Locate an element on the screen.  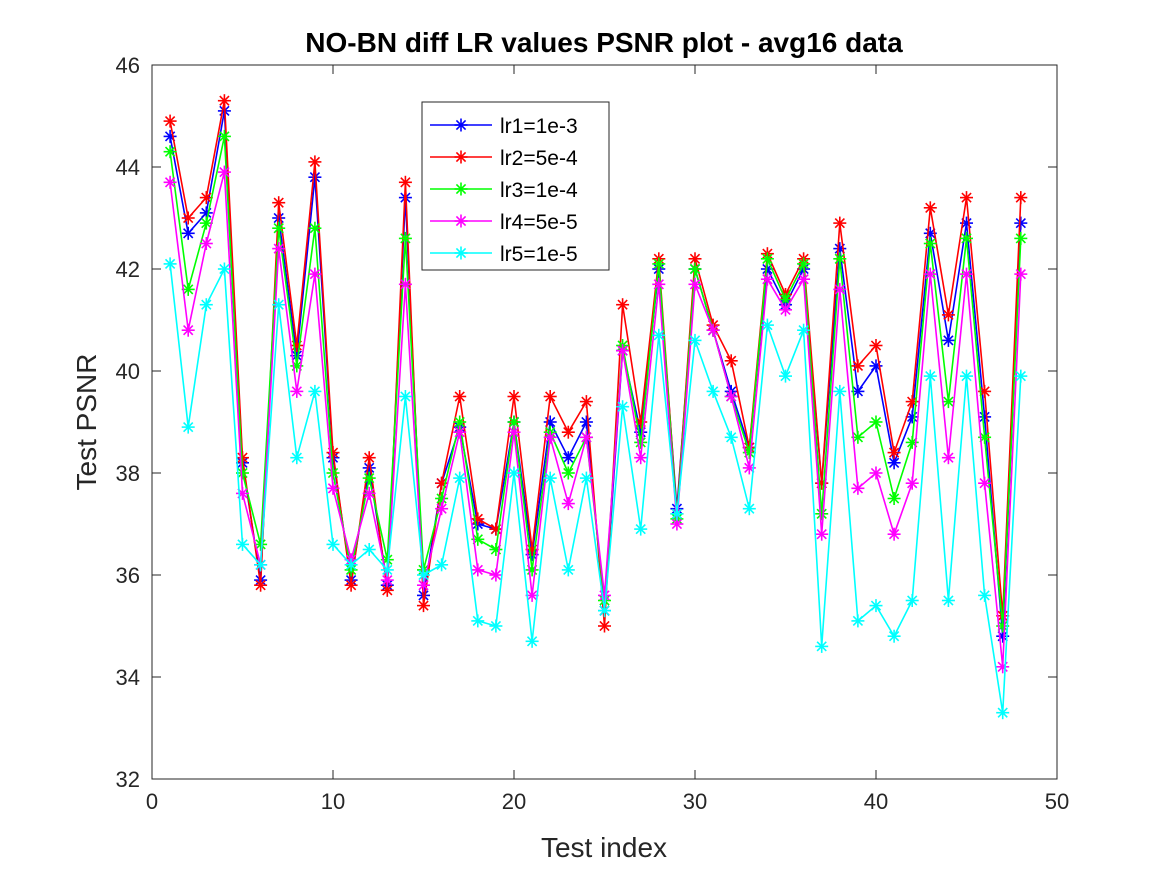
y-axis-label: Test PSNR is located at coordinates (86, 422).